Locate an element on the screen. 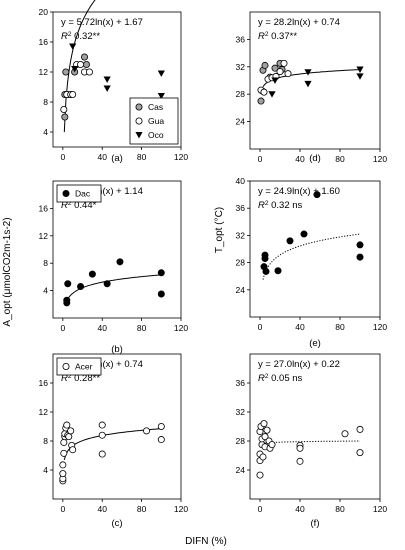 This screenshot has height=550, width=405. y-tick-label: 20 is located at coordinates (44, 12).